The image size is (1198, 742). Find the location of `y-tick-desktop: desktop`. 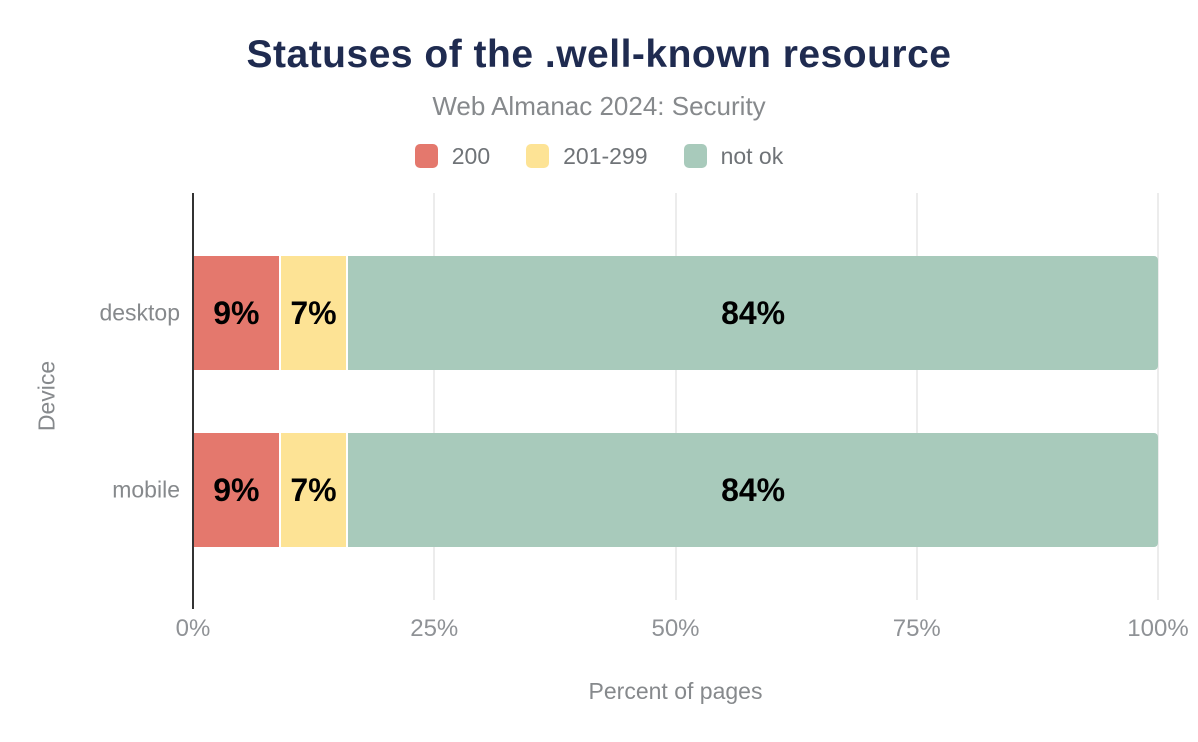

y-tick-desktop: desktop is located at coordinates (139, 312).